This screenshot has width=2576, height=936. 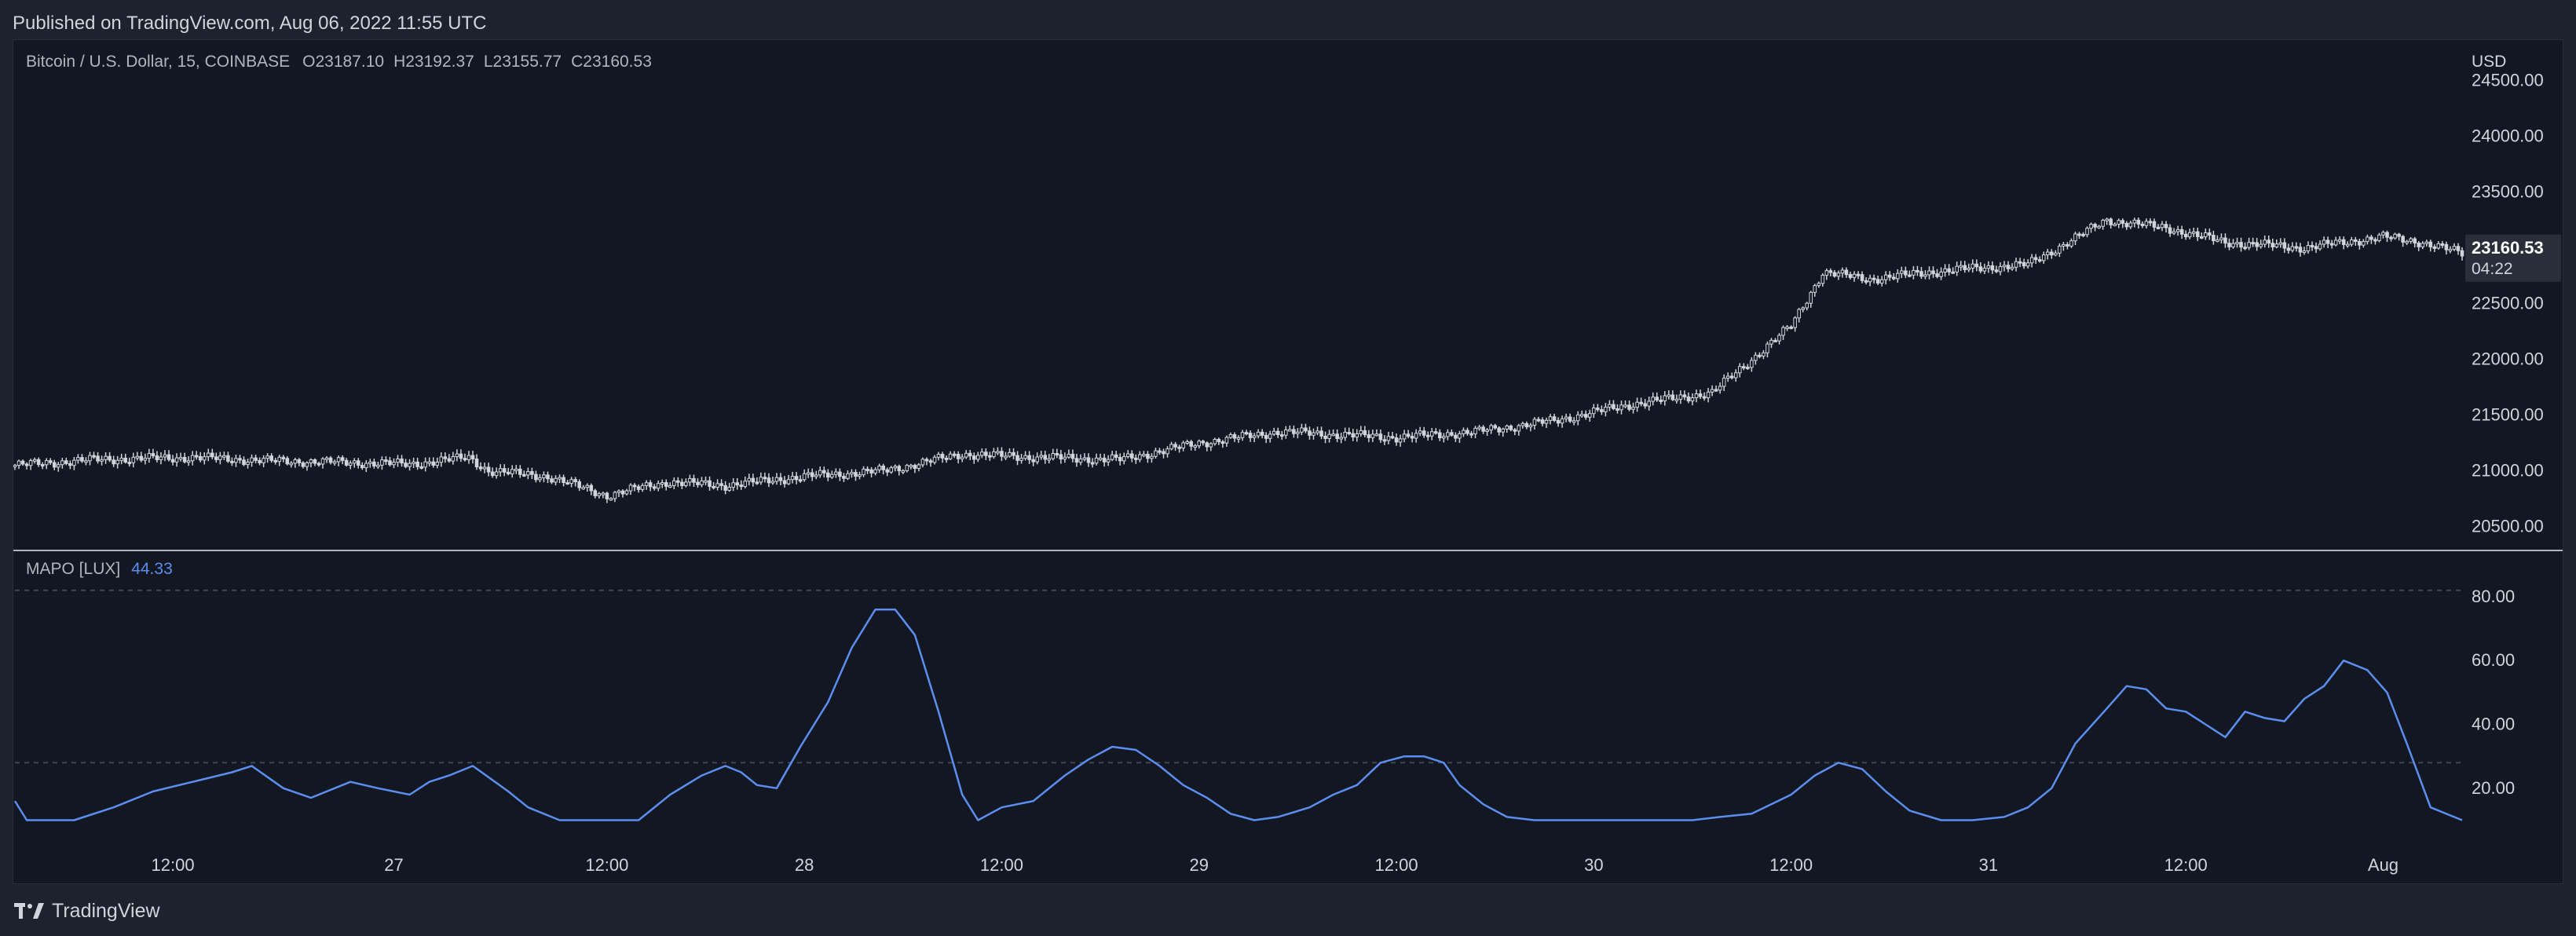 What do you see at coordinates (440, 62) in the screenshot?
I see `price-legend-h-value: 23192.37` at bounding box center [440, 62].